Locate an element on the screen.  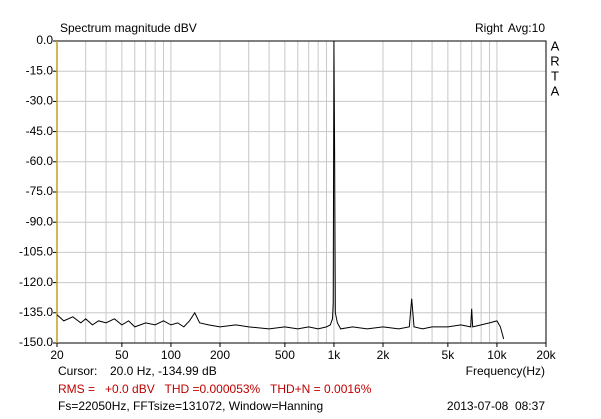
y-tick-label: -90.0 is located at coordinates (40, 221).